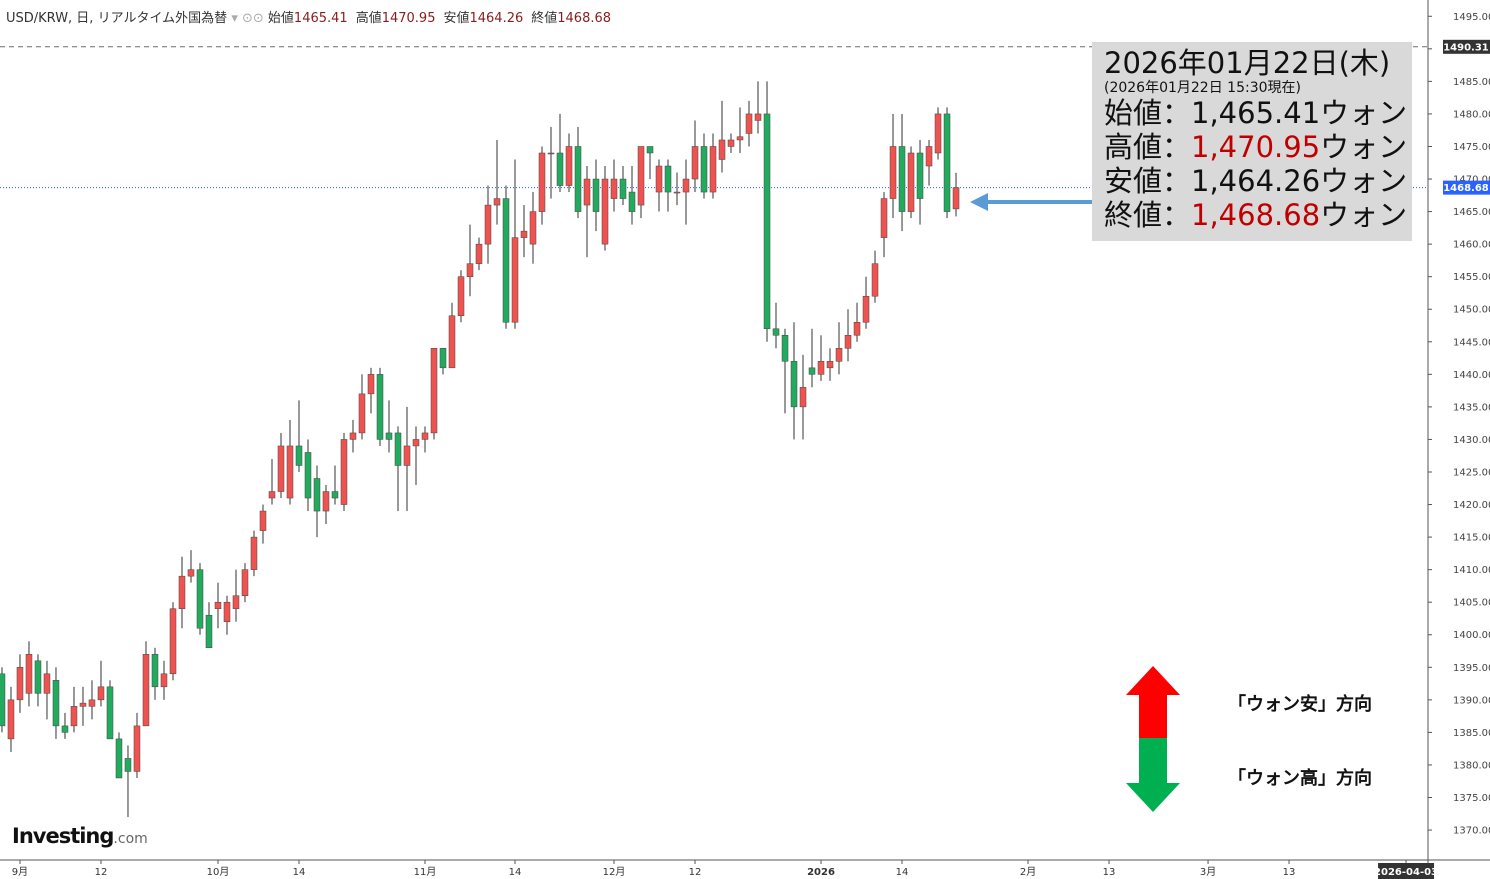  What do you see at coordinates (1471, 245) in the screenshot?
I see `y-tick-label: 1460.00` at bounding box center [1471, 245].